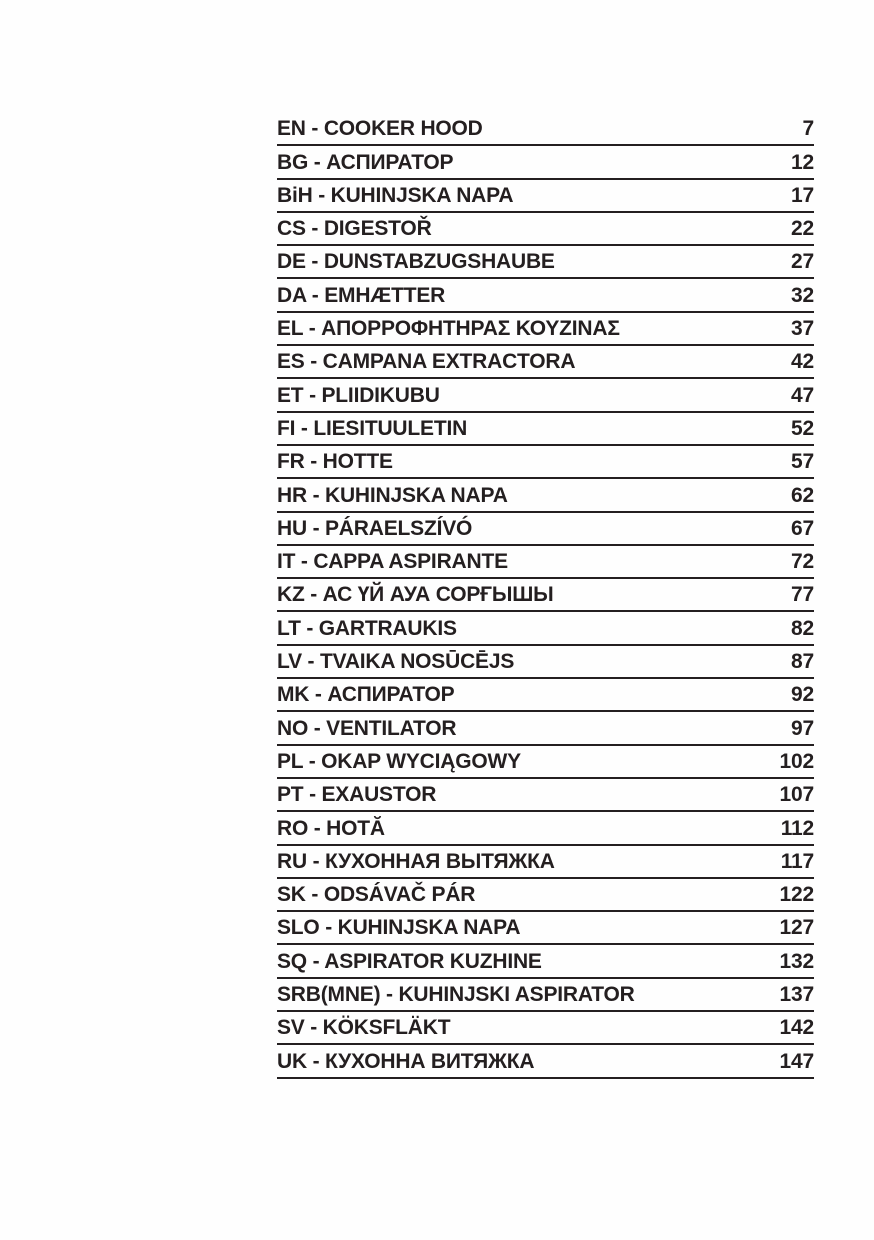 This screenshot has height=1240, width=874. I want to click on toc-row: KZ - АС ҮЙ АУА СОРҒЫШЫ 77, so click(545, 596).